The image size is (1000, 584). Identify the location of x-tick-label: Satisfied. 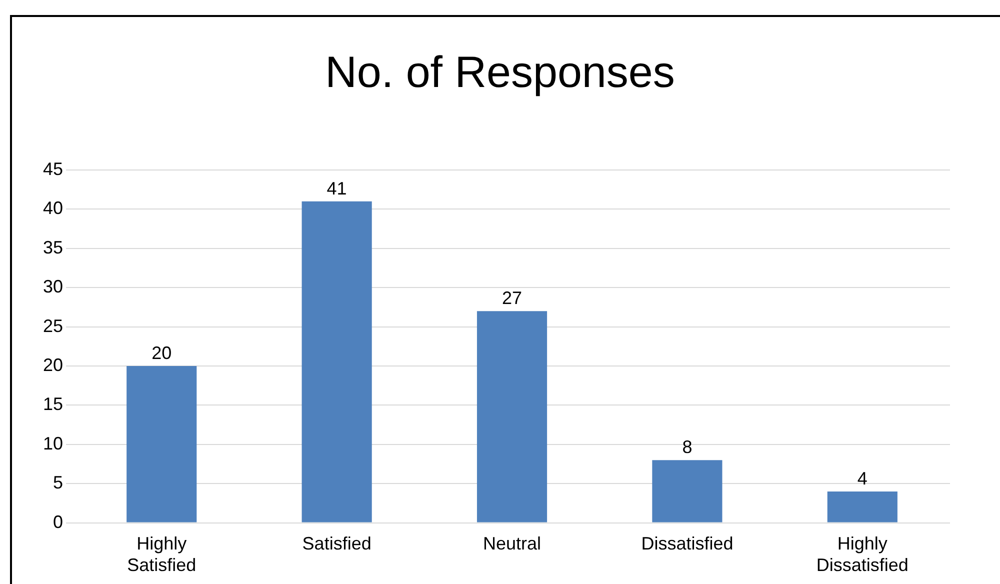
(337, 544).